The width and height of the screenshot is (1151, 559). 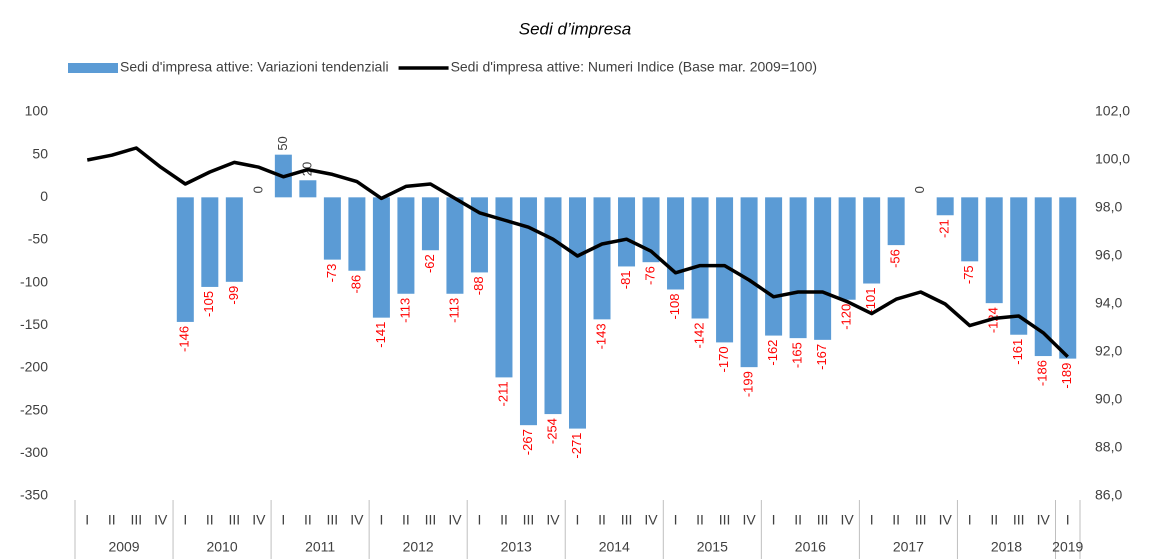 What do you see at coordinates (1067, 547) in the screenshot?
I see `year-label: 2019` at bounding box center [1067, 547].